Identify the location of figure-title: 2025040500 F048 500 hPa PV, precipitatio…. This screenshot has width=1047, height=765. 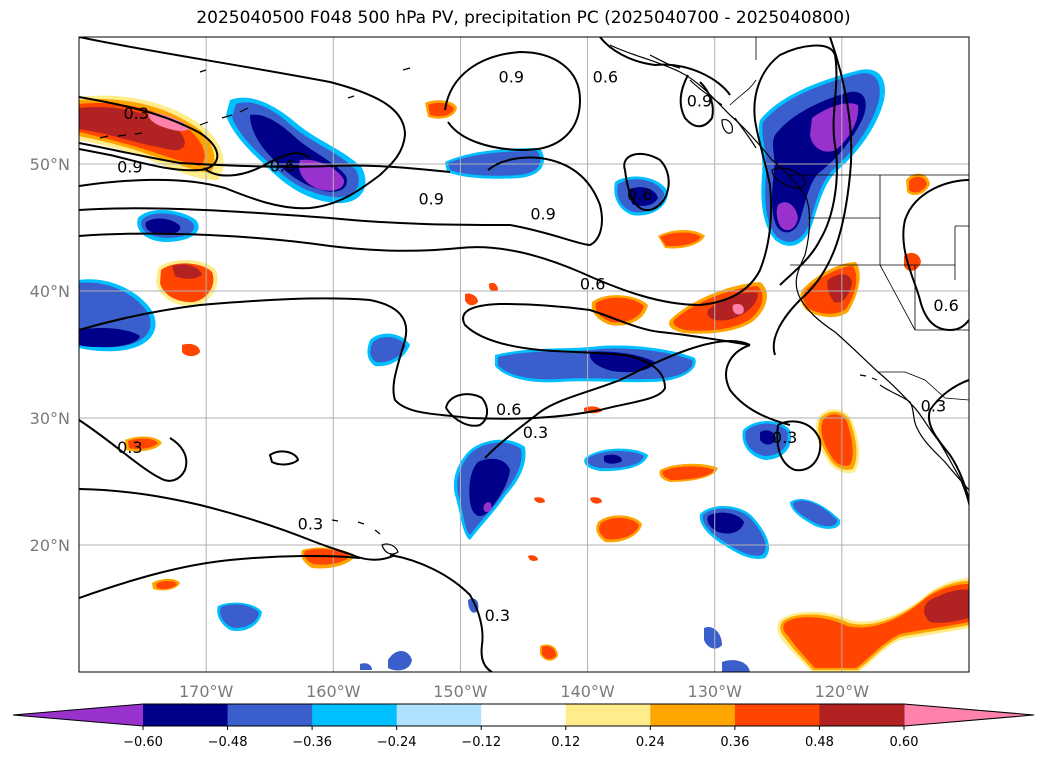
(523, 18).